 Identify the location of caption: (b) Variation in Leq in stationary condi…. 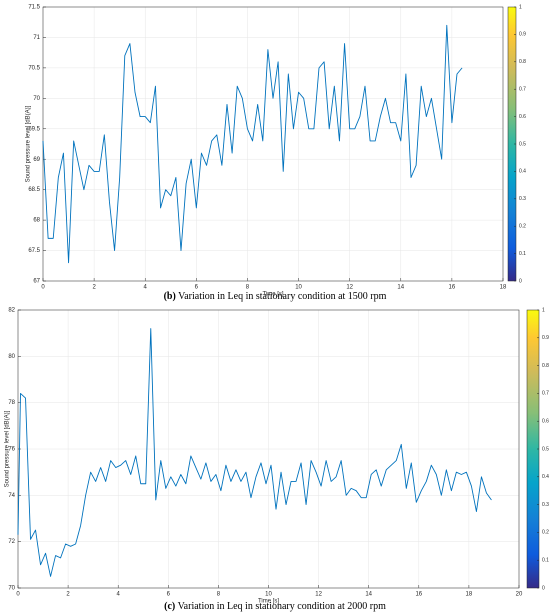
(275, 296).